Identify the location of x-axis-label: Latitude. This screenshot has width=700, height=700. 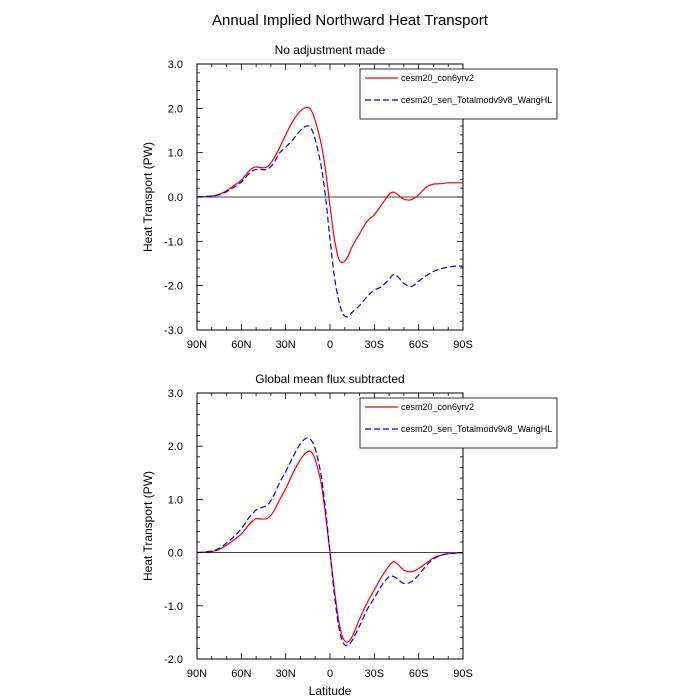
(330, 691).